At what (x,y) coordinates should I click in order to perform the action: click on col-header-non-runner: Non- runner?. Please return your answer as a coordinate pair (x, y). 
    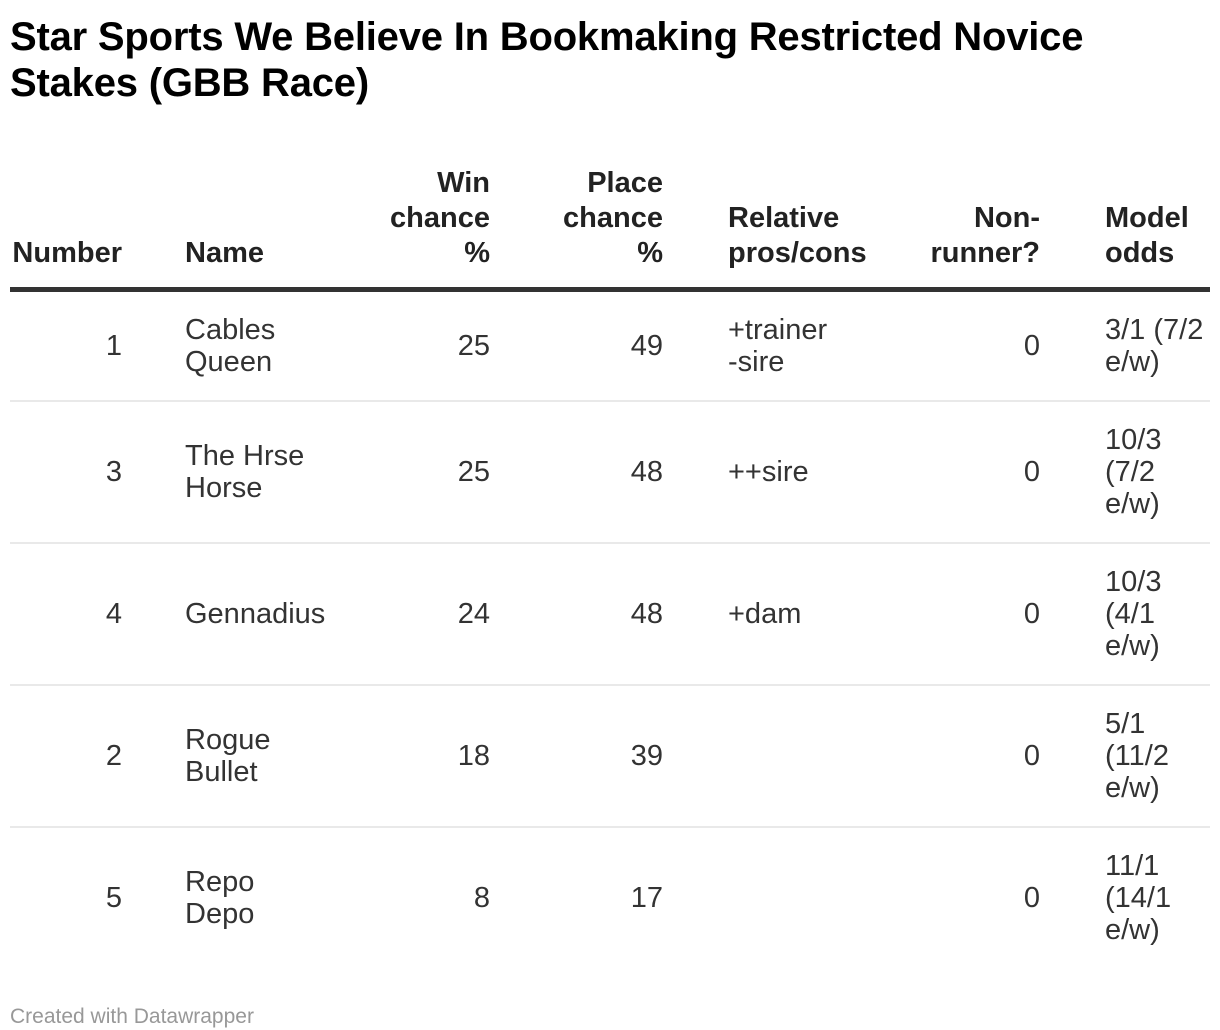
    Looking at the image, I should click on (949, 229).